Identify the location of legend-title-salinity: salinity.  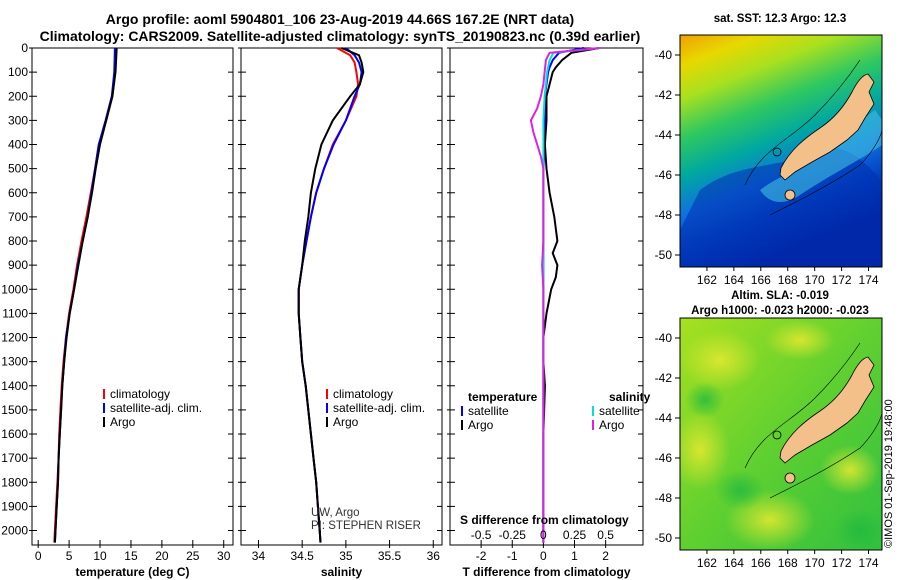
(630, 397).